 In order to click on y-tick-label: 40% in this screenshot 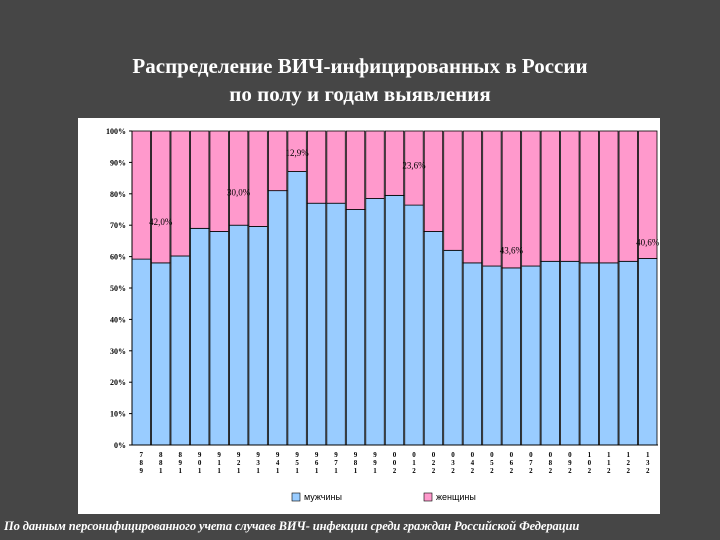, I will do `click(118, 319)`.